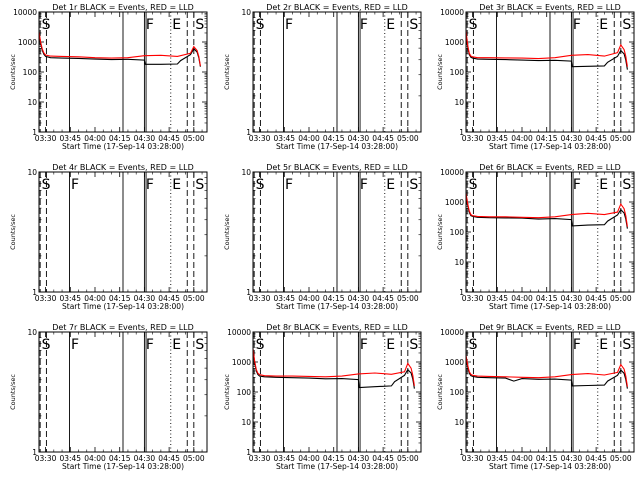  Describe the element at coordinates (337, 327) in the screenshot. I see `chart-title: Det 8r BLACK = Events, RED = LLD` at that location.